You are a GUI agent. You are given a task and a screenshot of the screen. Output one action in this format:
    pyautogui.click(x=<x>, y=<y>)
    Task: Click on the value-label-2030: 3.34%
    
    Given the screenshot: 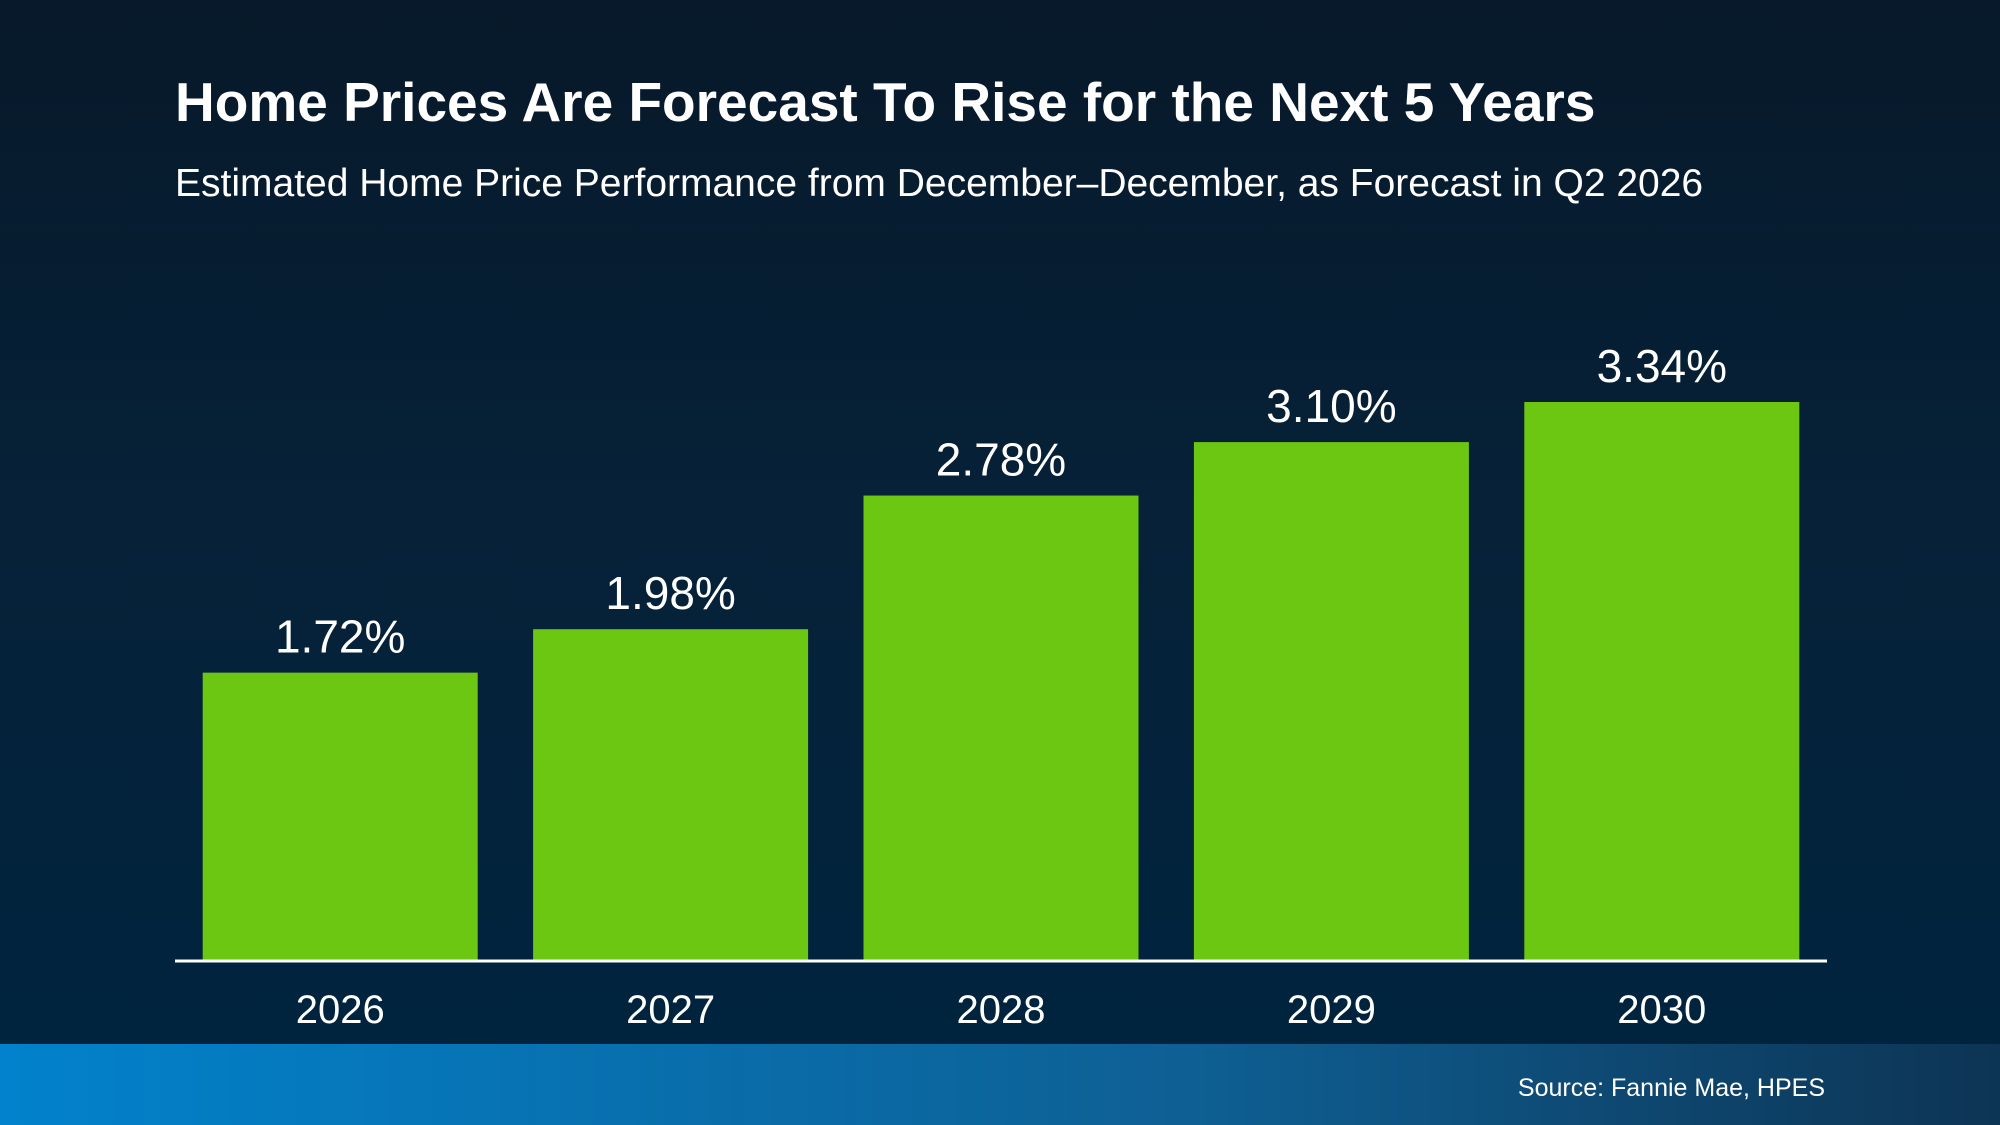 What is the action you would take?
    pyautogui.click(x=1662, y=366)
    